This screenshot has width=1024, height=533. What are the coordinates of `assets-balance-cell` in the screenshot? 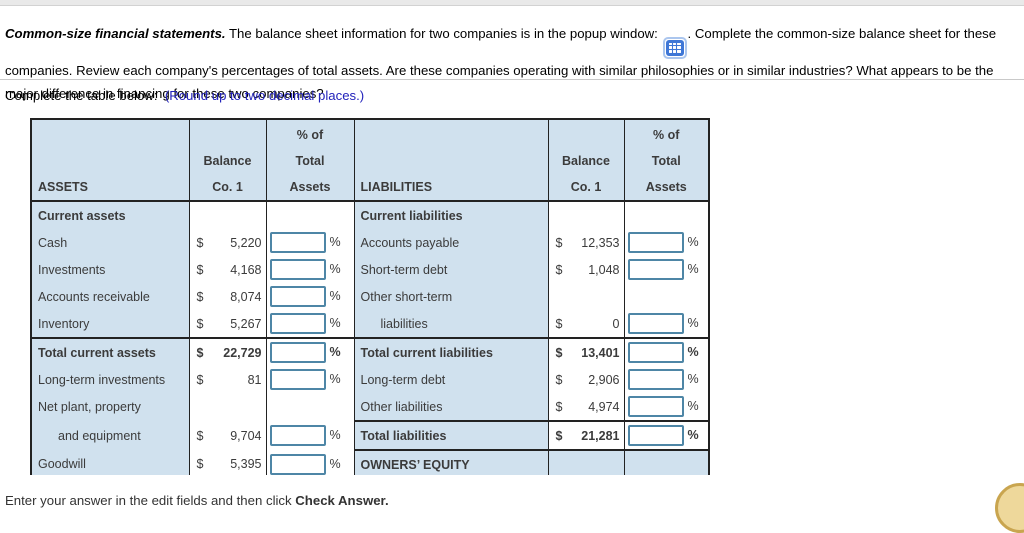 It's located at (227, 407).